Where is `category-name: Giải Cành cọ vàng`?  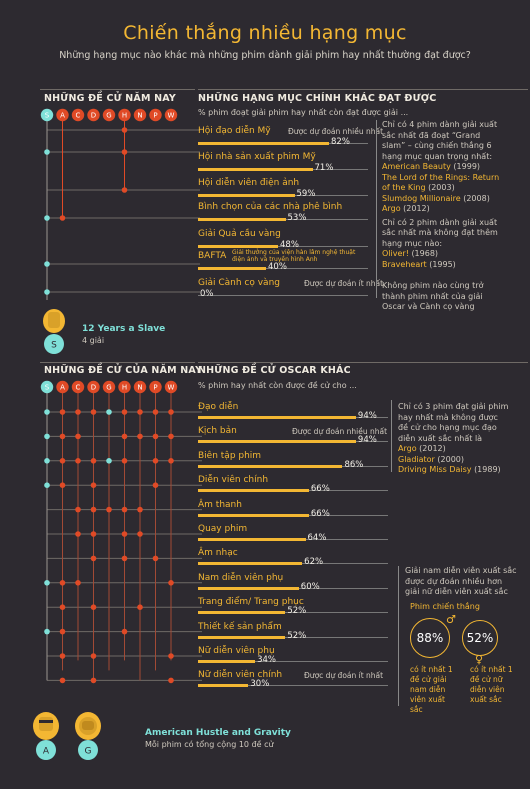
category-name: Giải Cành cọ vàng is located at coordinates (239, 283).